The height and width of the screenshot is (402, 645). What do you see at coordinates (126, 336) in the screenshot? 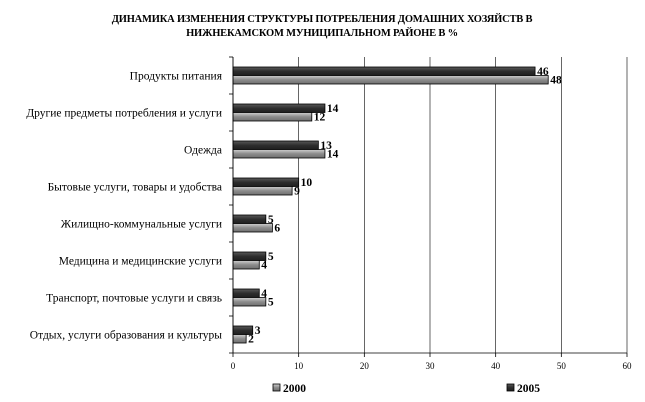
I see `category-label: Отдых, услуги образования и культуры` at bounding box center [126, 336].